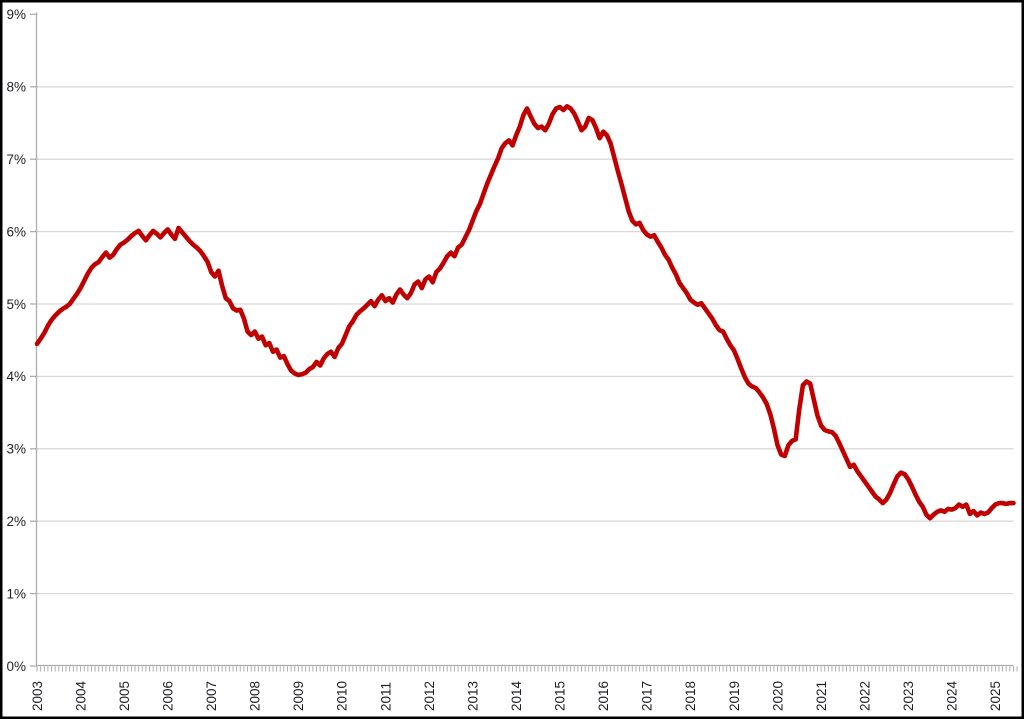 The image size is (1024, 719). I want to click on x-axis-label-2010: 2010, so click(342, 696).